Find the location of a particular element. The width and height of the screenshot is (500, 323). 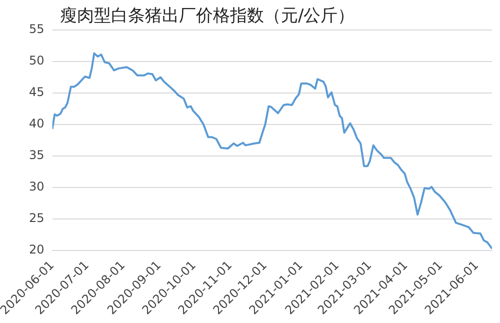

chart-title: 瘦肉型白条猪出厂价格指数（元/公斤） is located at coordinates (207, 16).